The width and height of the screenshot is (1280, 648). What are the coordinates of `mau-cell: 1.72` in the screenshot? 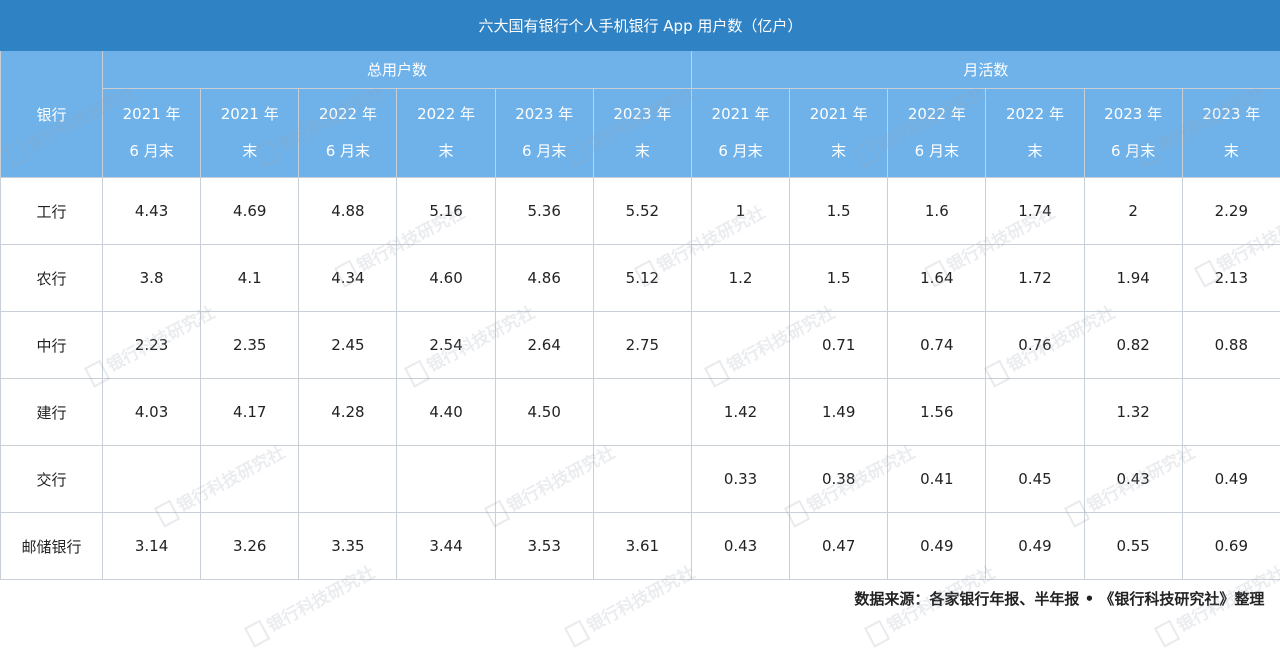 It's located at (1035, 278).